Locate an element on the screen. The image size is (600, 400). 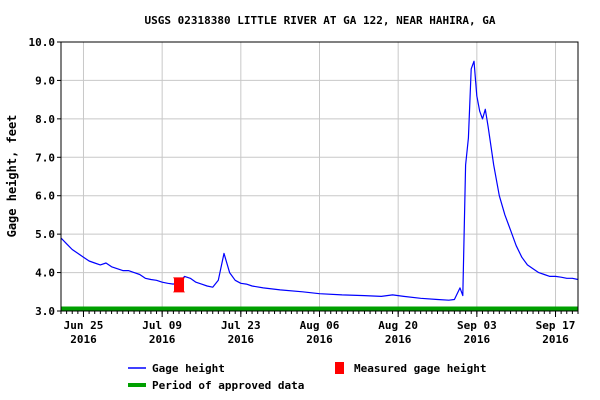
y-tick-label: 4.0 is located at coordinates (45, 273).